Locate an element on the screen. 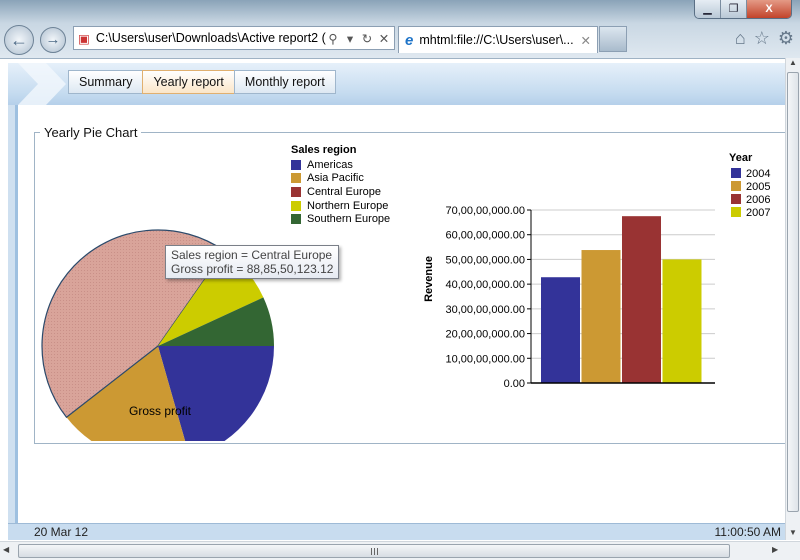 The width and height of the screenshot is (800, 560). tooltip-line-region: Sales region = Central Europe is located at coordinates (252, 255).